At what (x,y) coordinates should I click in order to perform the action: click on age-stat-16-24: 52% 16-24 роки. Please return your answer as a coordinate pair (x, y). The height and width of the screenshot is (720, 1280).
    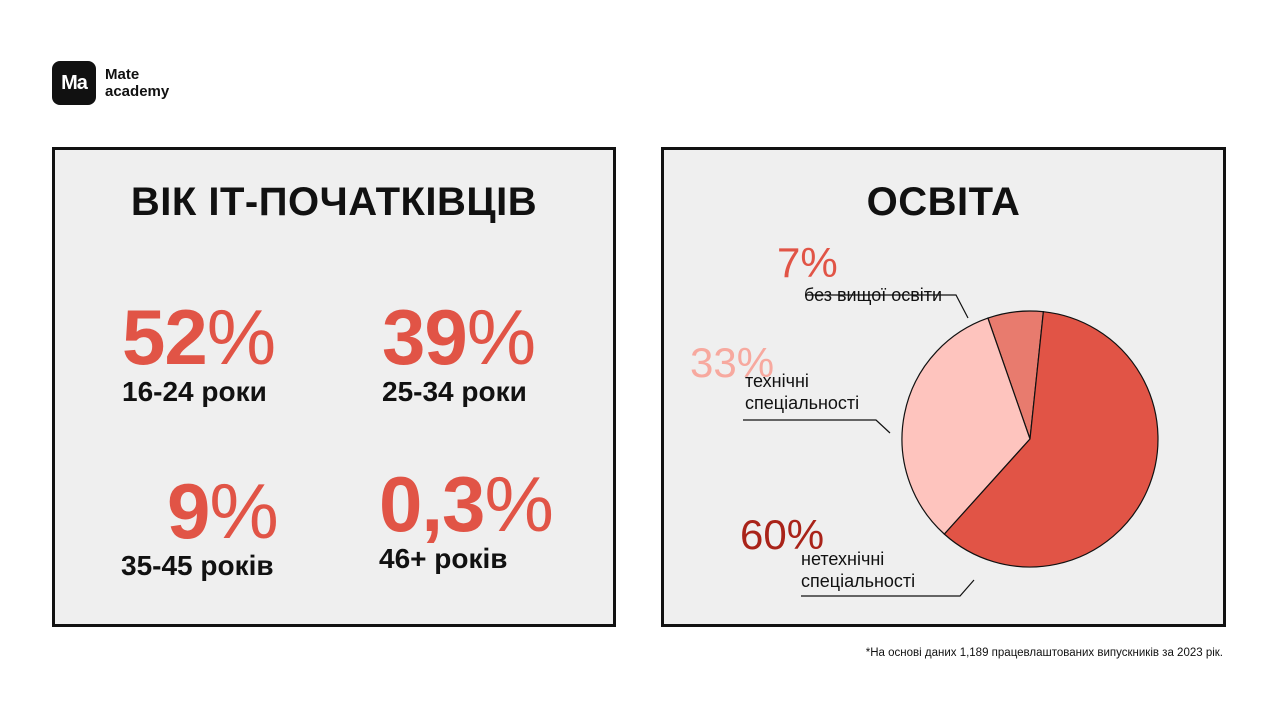
    Looking at the image, I should click on (199, 353).